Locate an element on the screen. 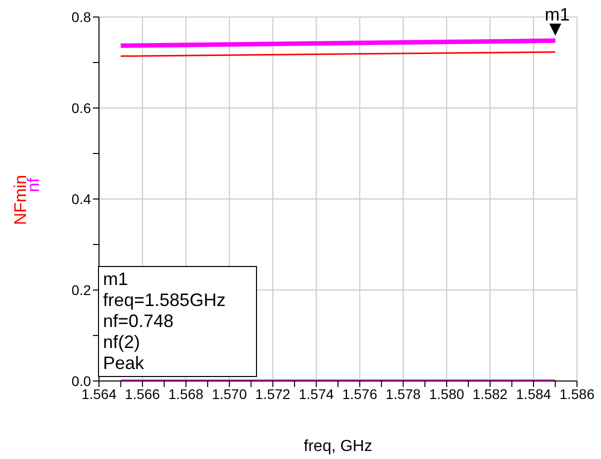  x-tick-label: 1.584 is located at coordinates (534, 394).